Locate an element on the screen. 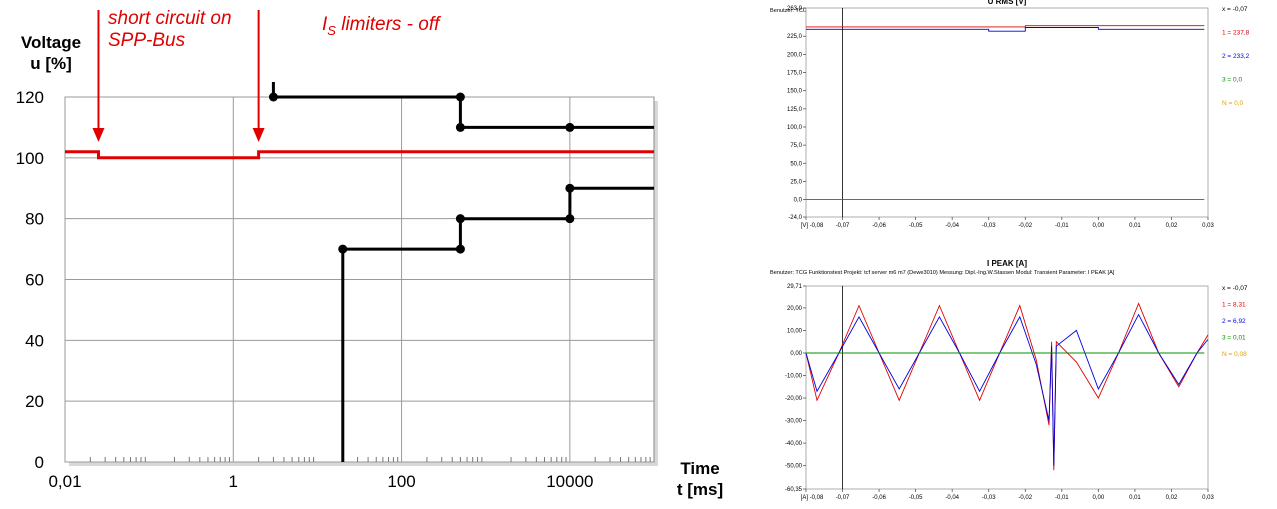 This screenshot has height=509, width=1277. y-tick-label: -24,0 is located at coordinates (795, 218).